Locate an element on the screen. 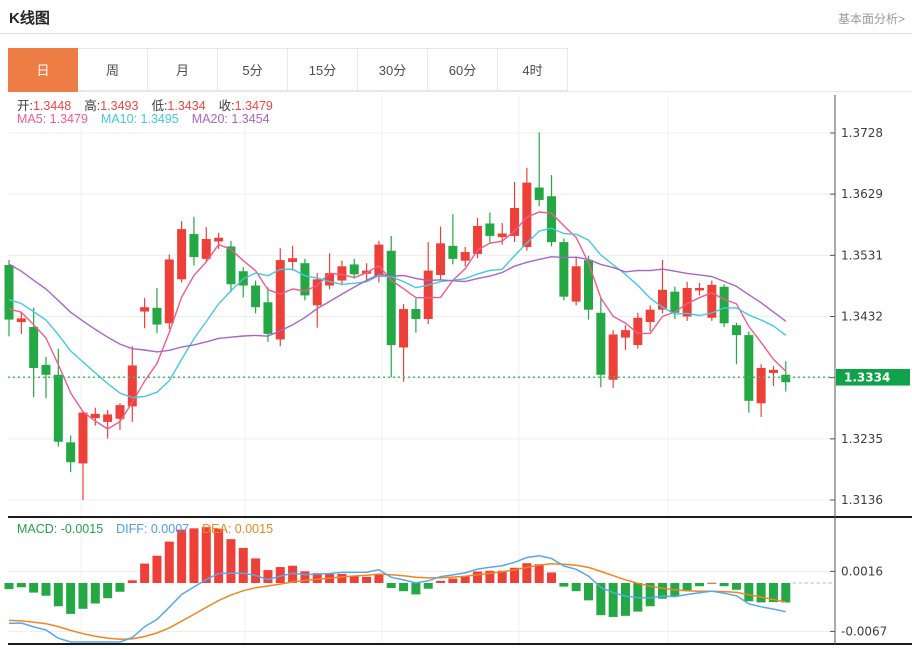 The width and height of the screenshot is (912, 649). tab-period-6: 30分 is located at coordinates (393, 69).